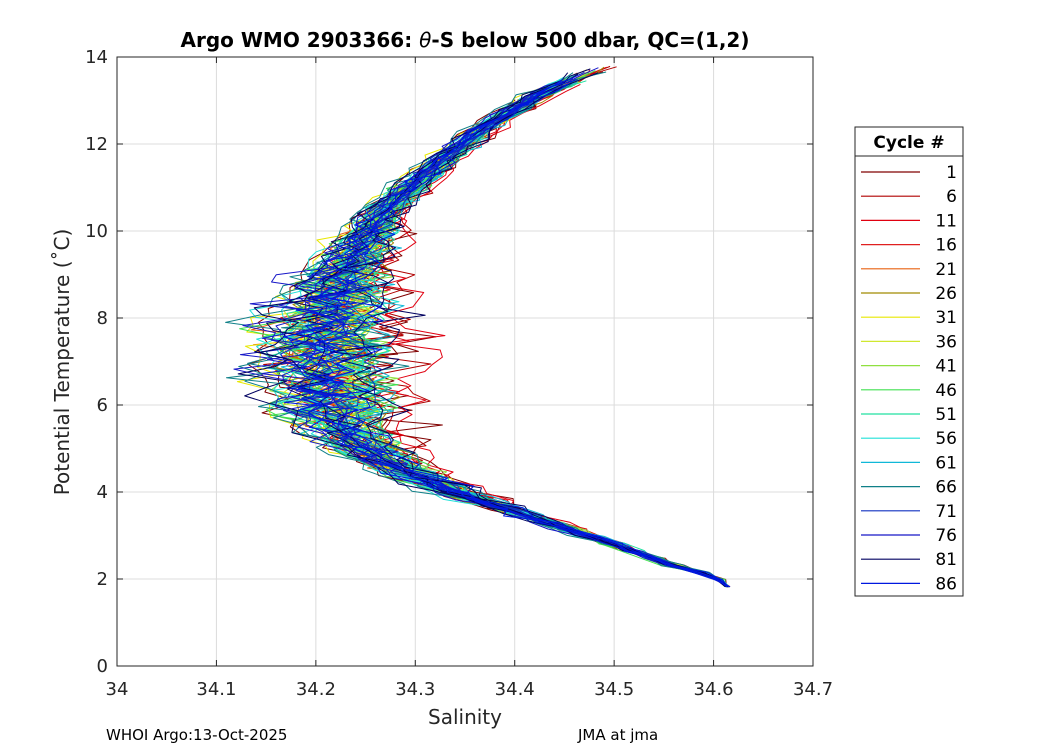 The image size is (1050, 754). I want to click on chart-title-prefix: Argo WMO 2903366:, so click(300, 40).